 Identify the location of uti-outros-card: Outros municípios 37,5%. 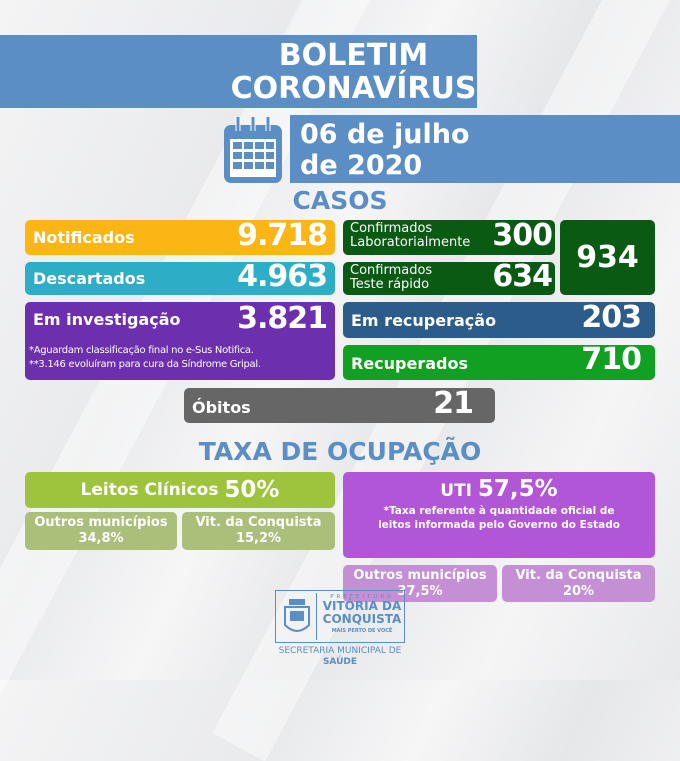
(420, 583).